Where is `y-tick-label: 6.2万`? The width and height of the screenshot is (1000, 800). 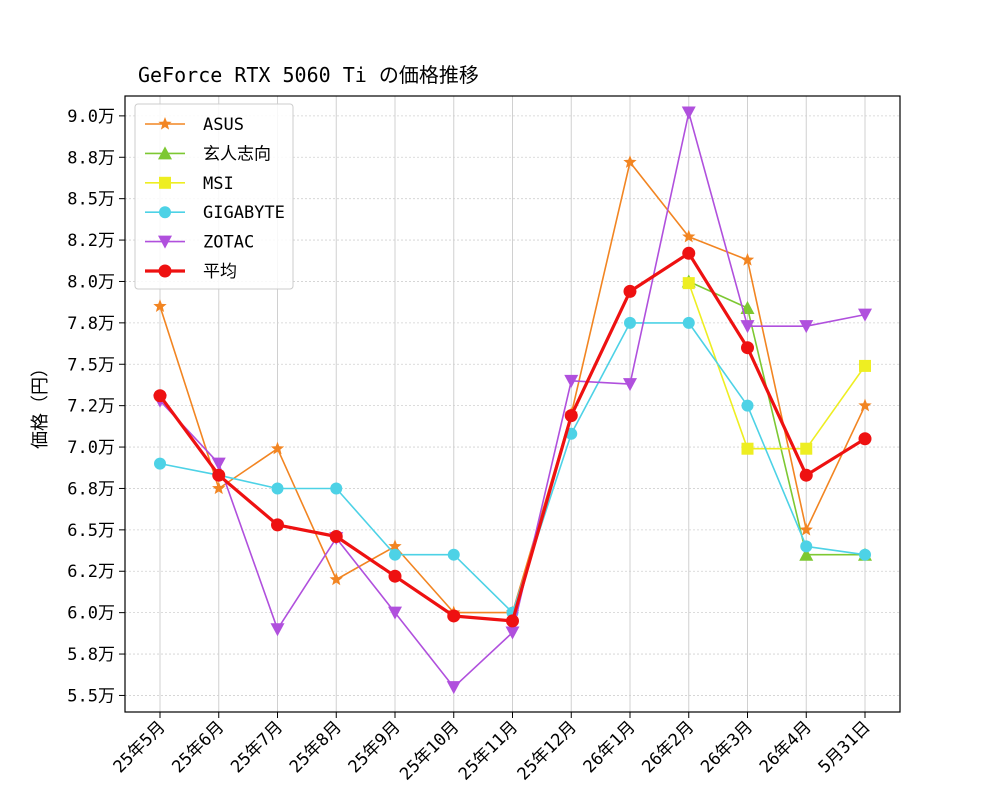 y-tick-label: 6.2万 is located at coordinates (91, 572).